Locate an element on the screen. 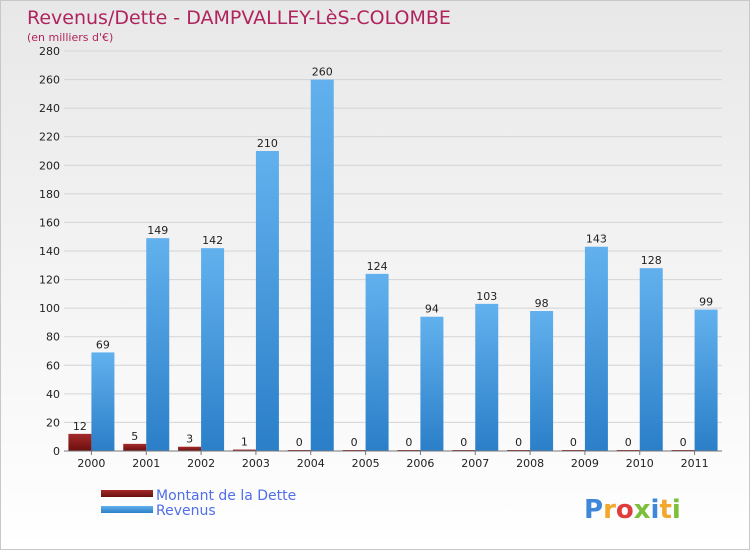  bar-revenus-2009 is located at coordinates (596, 348).